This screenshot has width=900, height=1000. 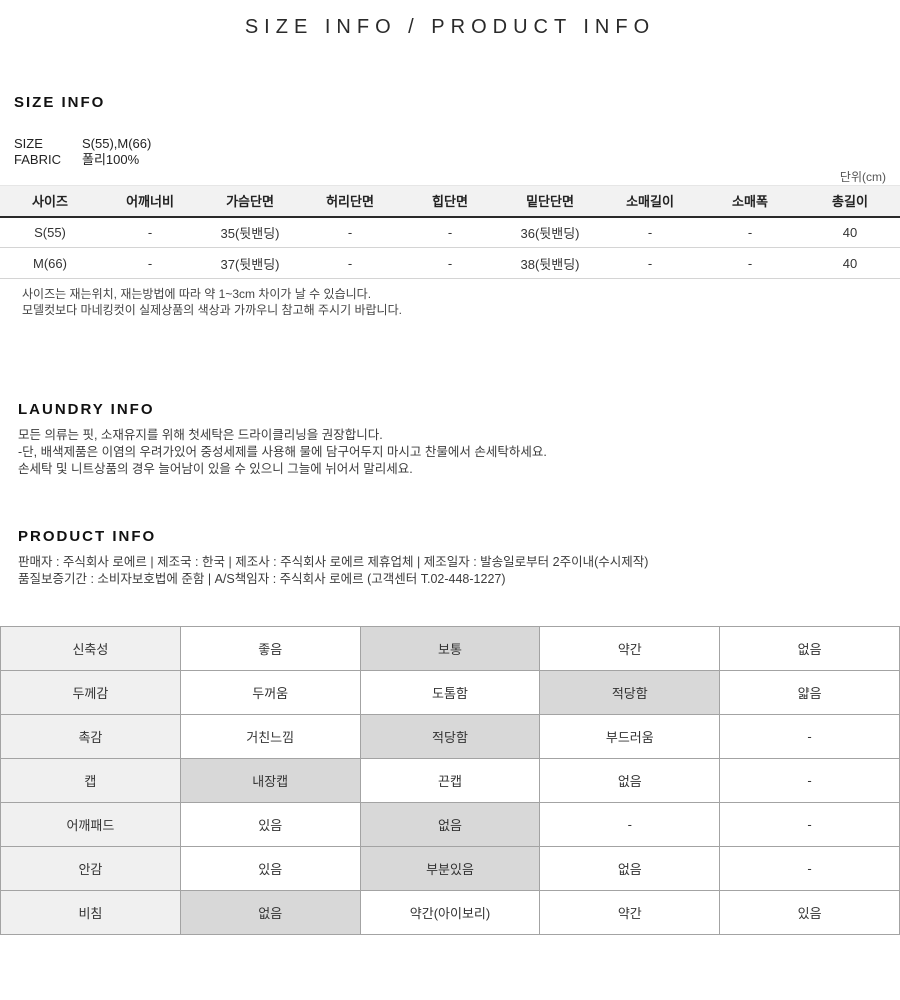 What do you see at coordinates (250, 263) in the screenshot?
I see `size-table-cell: 37(뒷밴딩)` at bounding box center [250, 263].